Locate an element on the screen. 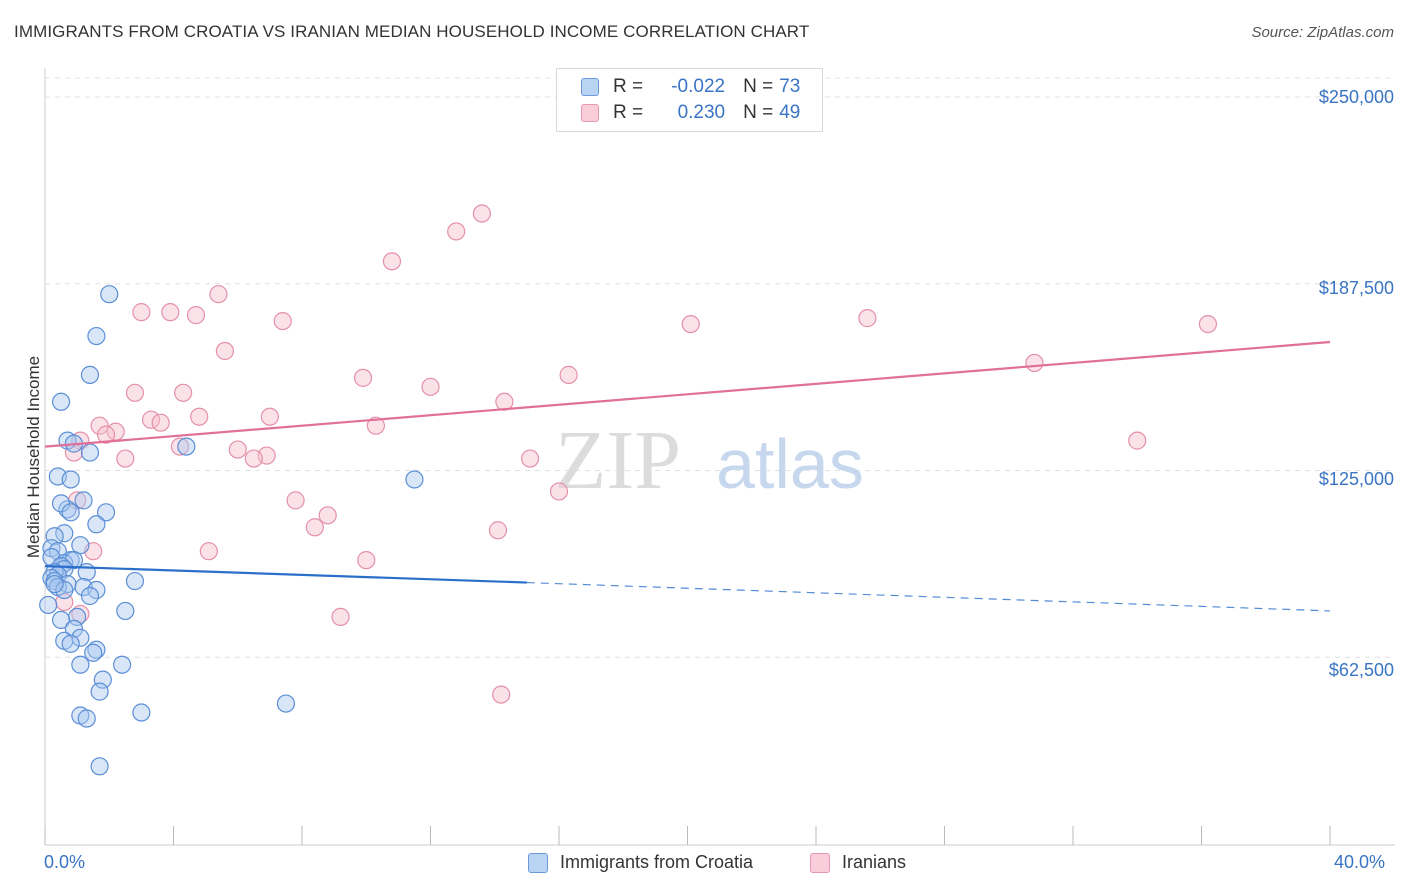 This screenshot has width=1406, height=892. legend-r-value: -0.022 is located at coordinates (698, 86).